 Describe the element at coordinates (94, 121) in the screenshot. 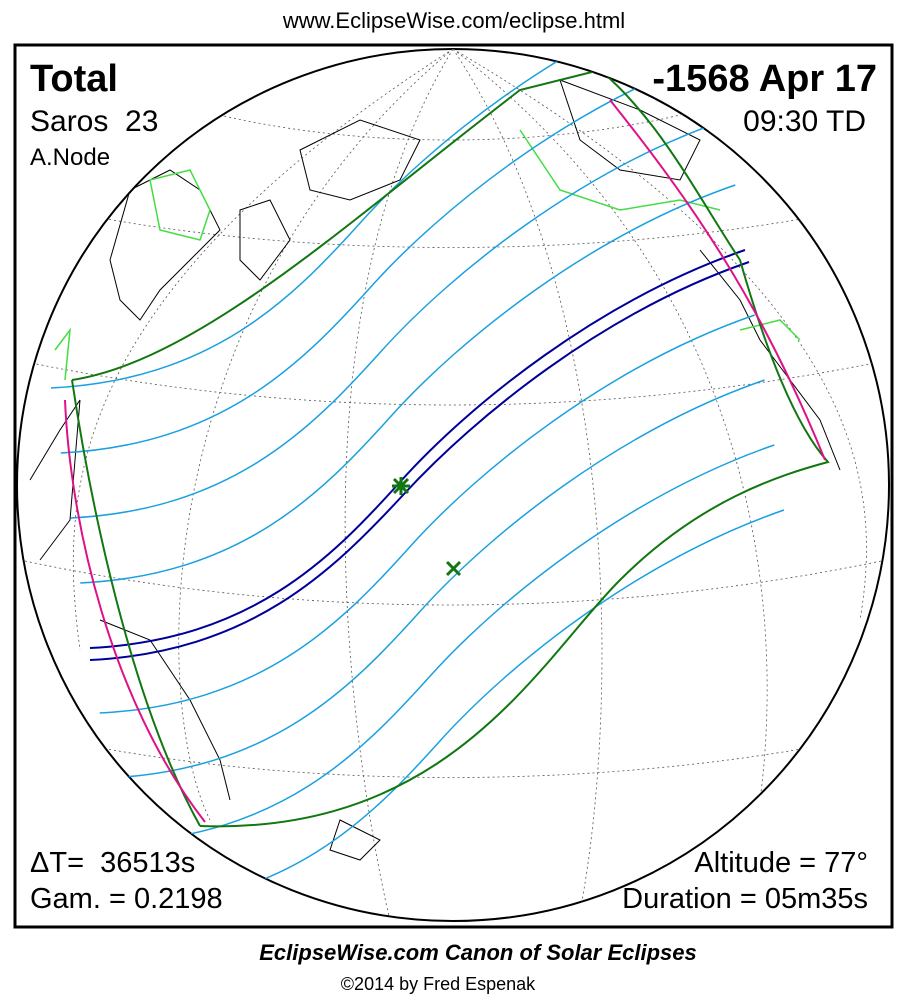

I see `saros: Saros 23` at that location.